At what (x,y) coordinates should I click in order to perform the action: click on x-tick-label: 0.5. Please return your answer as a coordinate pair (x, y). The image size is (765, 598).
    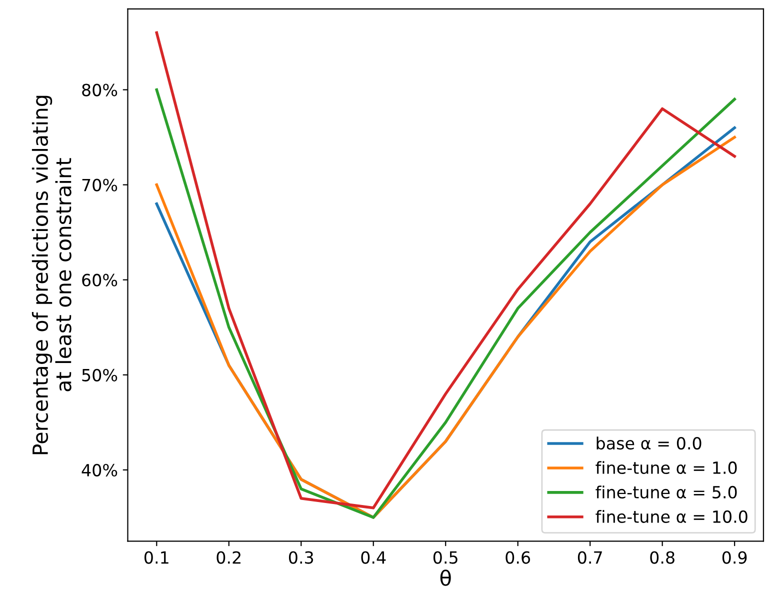
    Looking at the image, I should click on (445, 557).